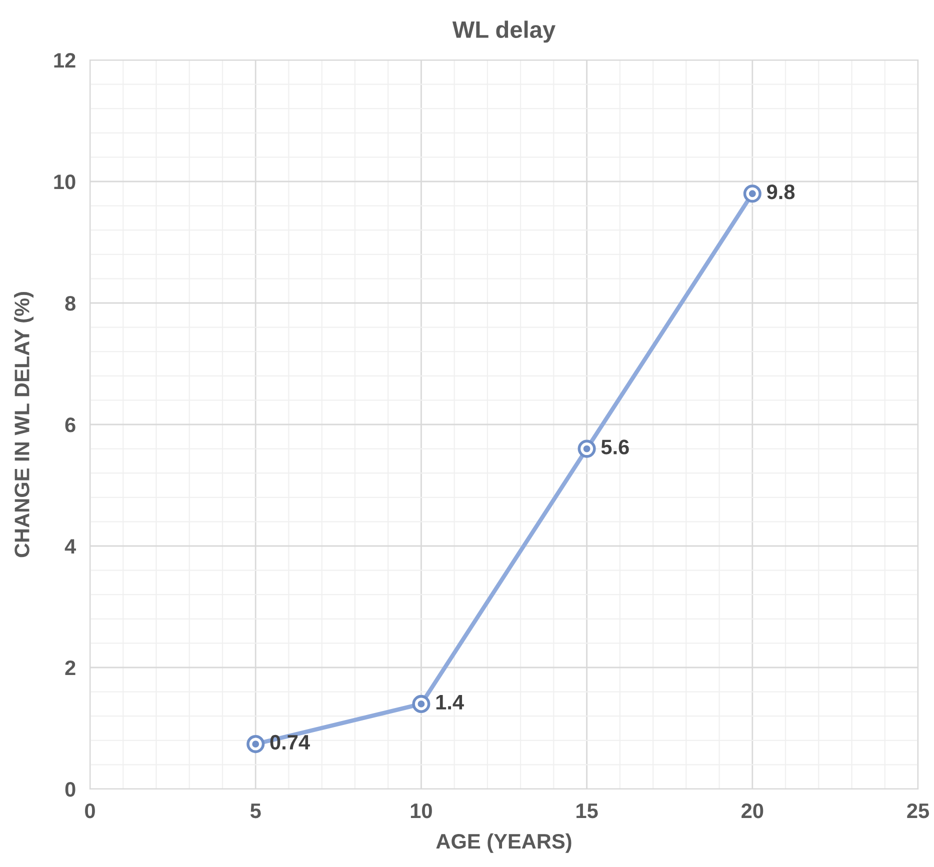 The image size is (934, 867). I want to click on y-tick-label: 8, so click(70, 303).